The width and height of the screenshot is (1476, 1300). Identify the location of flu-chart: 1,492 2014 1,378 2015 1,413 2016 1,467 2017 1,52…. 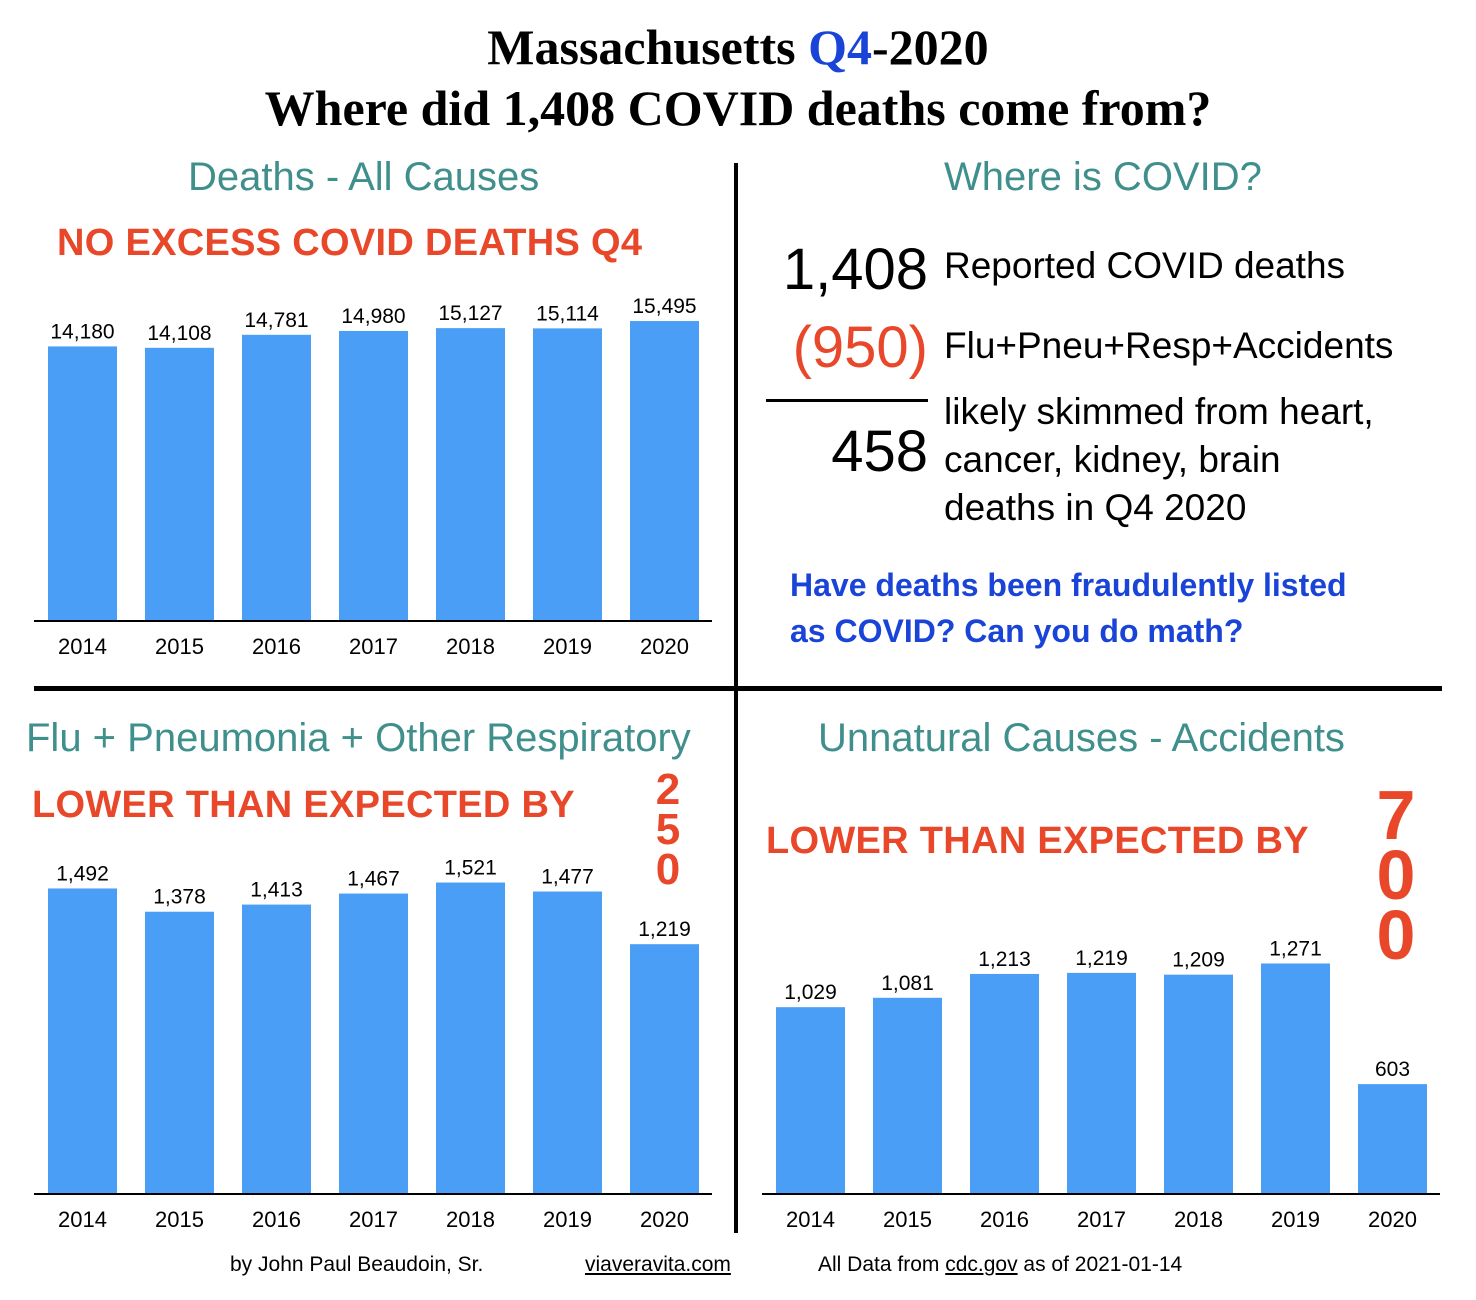
(373, 1044).